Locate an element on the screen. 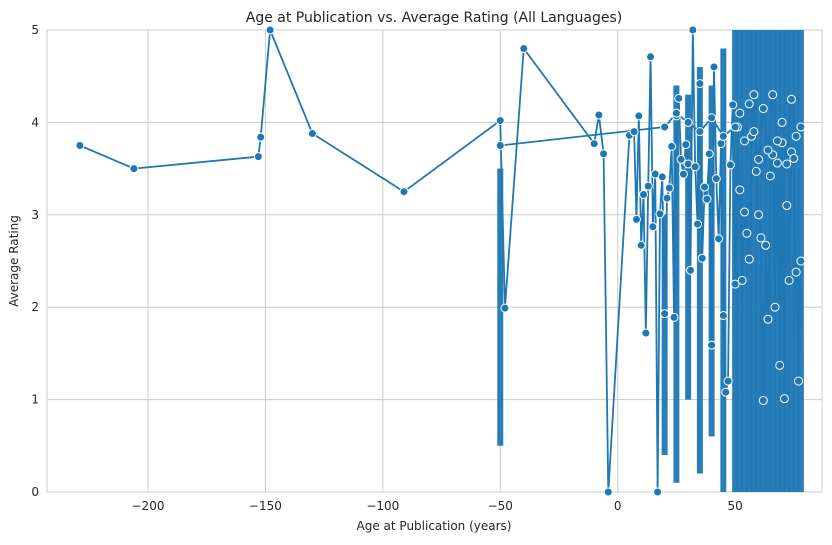 The height and width of the screenshot is (545, 832). x-tick-label: −50 is located at coordinates (500, 506).